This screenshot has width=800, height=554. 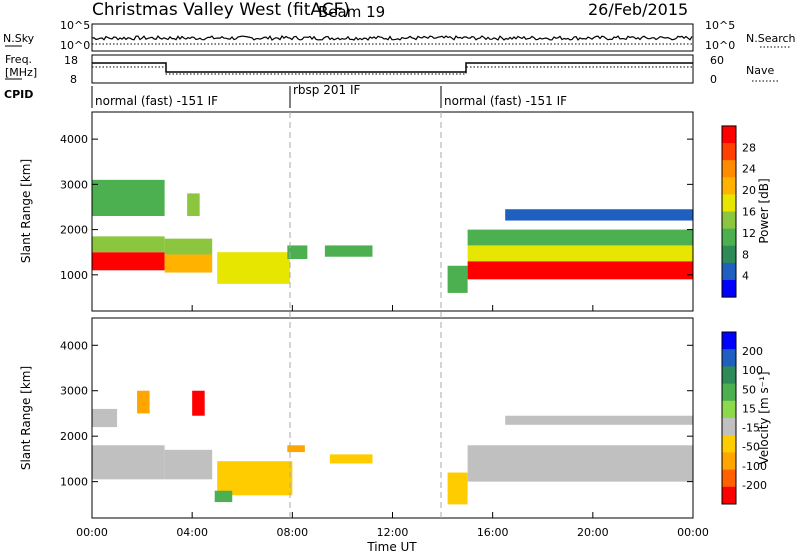 What do you see at coordinates (751, 428) in the screenshot?
I see `colorbar-tick-label: -15` at bounding box center [751, 428].